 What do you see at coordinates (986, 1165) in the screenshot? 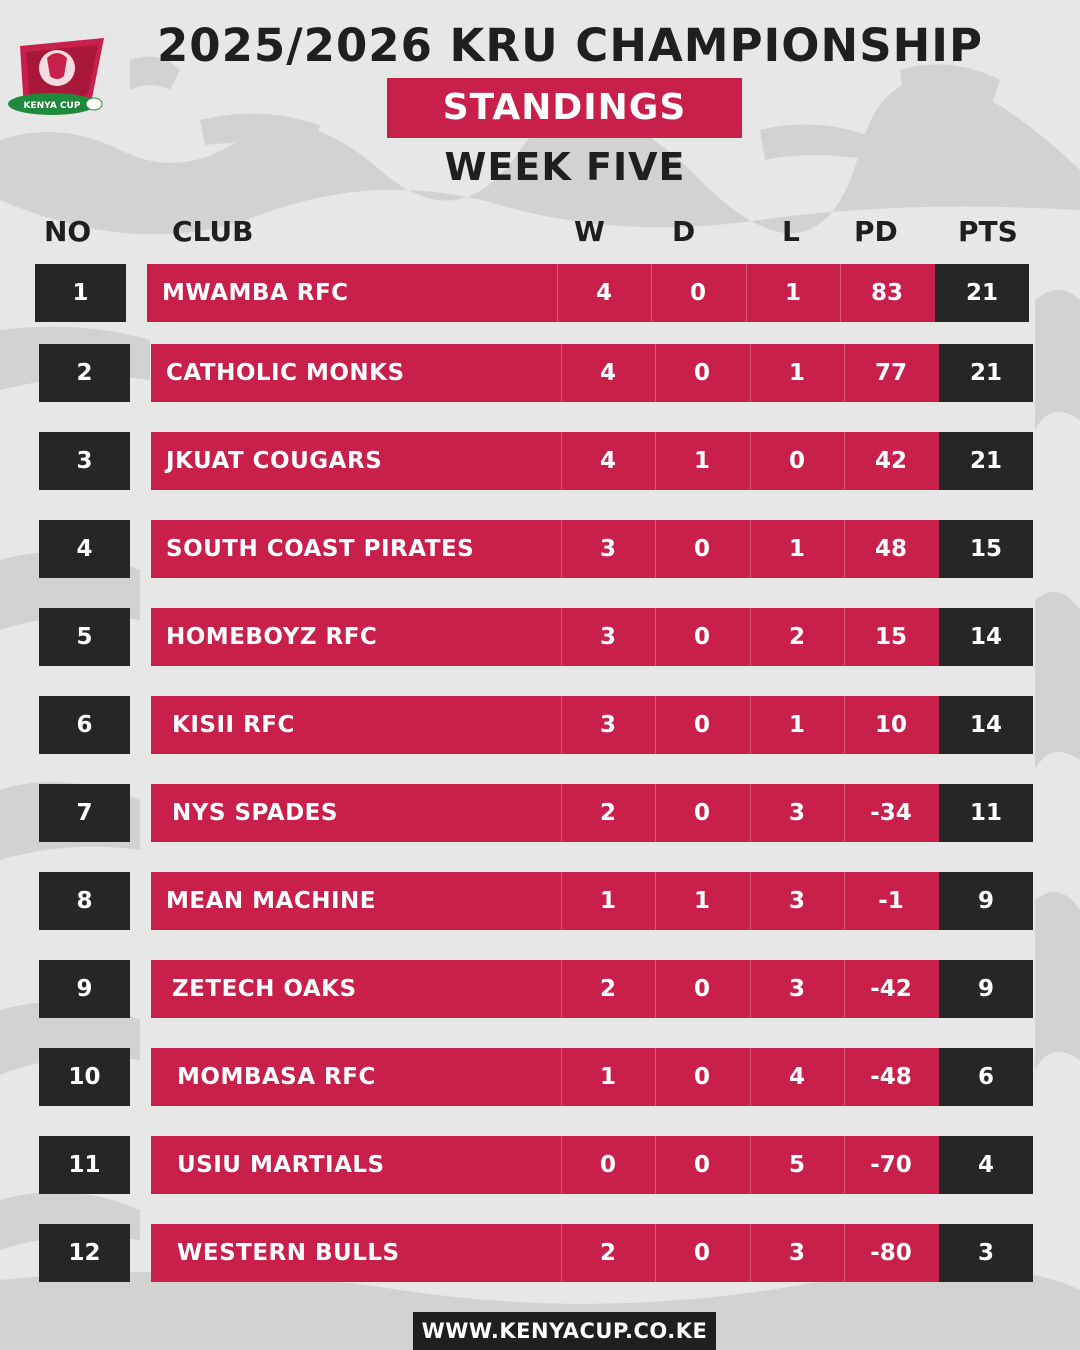
I see `points-cell: 4` at bounding box center [986, 1165].